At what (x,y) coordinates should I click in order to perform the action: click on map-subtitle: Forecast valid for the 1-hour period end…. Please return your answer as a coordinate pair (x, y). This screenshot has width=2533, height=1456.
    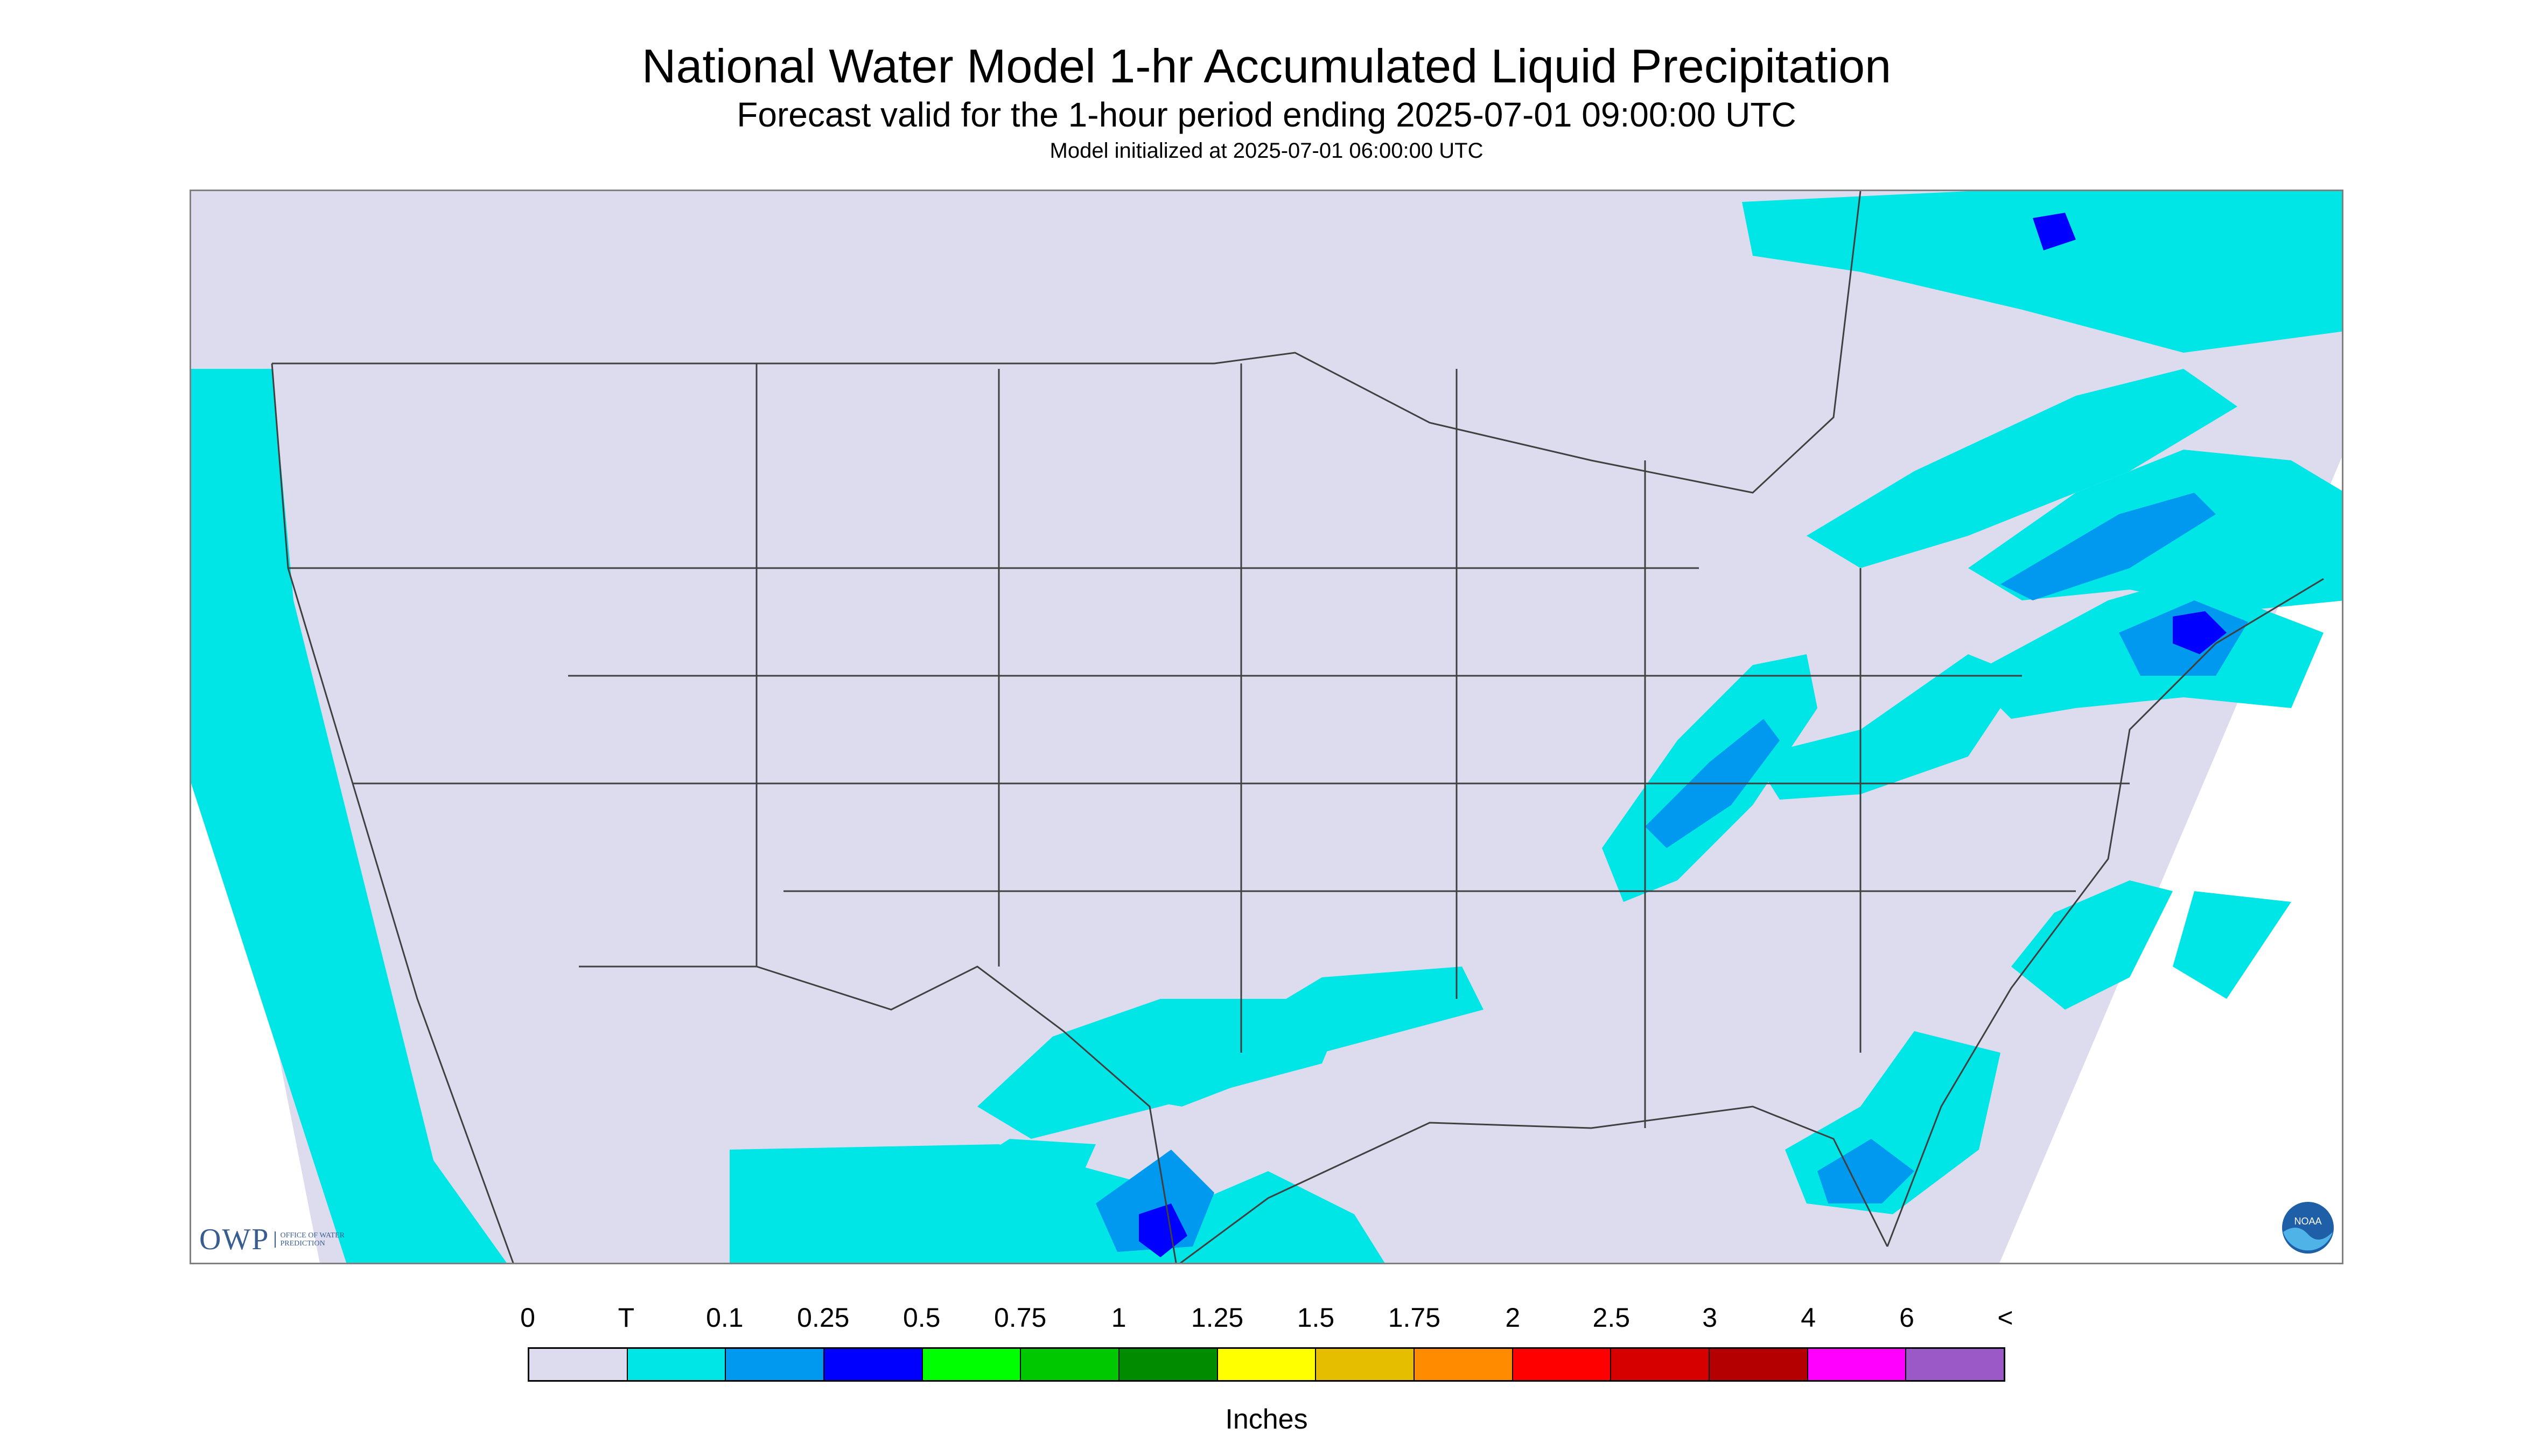
    Looking at the image, I should click on (1266, 114).